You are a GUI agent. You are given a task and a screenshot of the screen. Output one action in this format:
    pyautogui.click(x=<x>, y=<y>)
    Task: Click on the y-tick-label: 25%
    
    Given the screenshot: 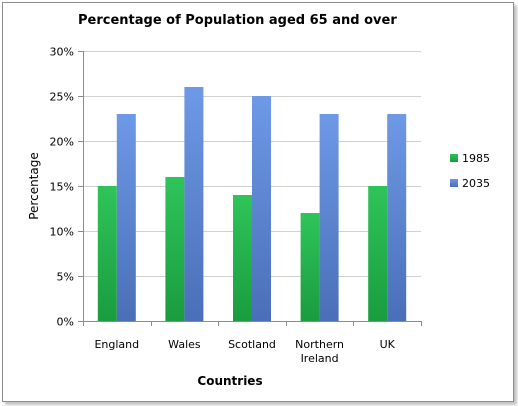 What is the action you would take?
    pyautogui.click(x=62, y=97)
    